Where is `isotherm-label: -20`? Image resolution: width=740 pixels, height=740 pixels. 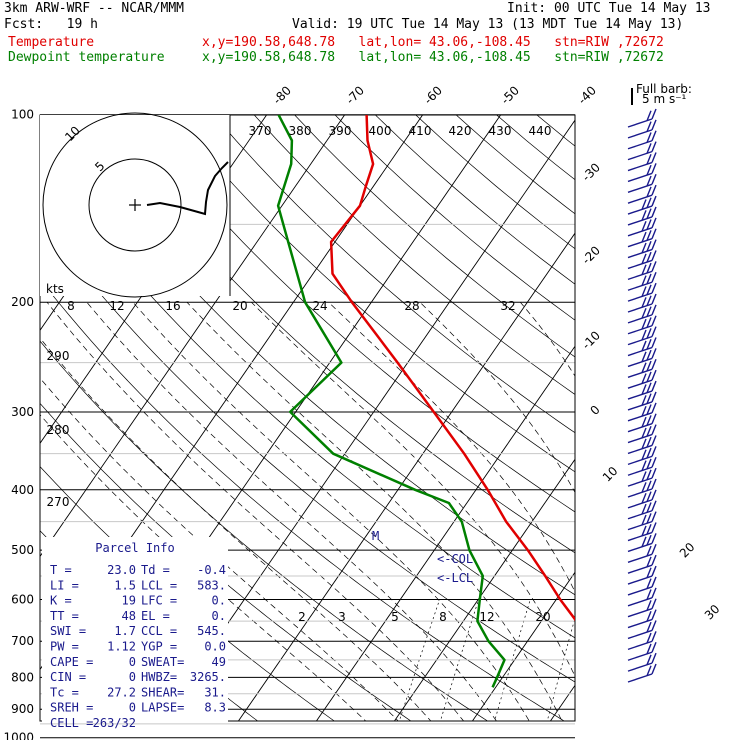
isotherm-label: -20 is located at coordinates (591, 255).